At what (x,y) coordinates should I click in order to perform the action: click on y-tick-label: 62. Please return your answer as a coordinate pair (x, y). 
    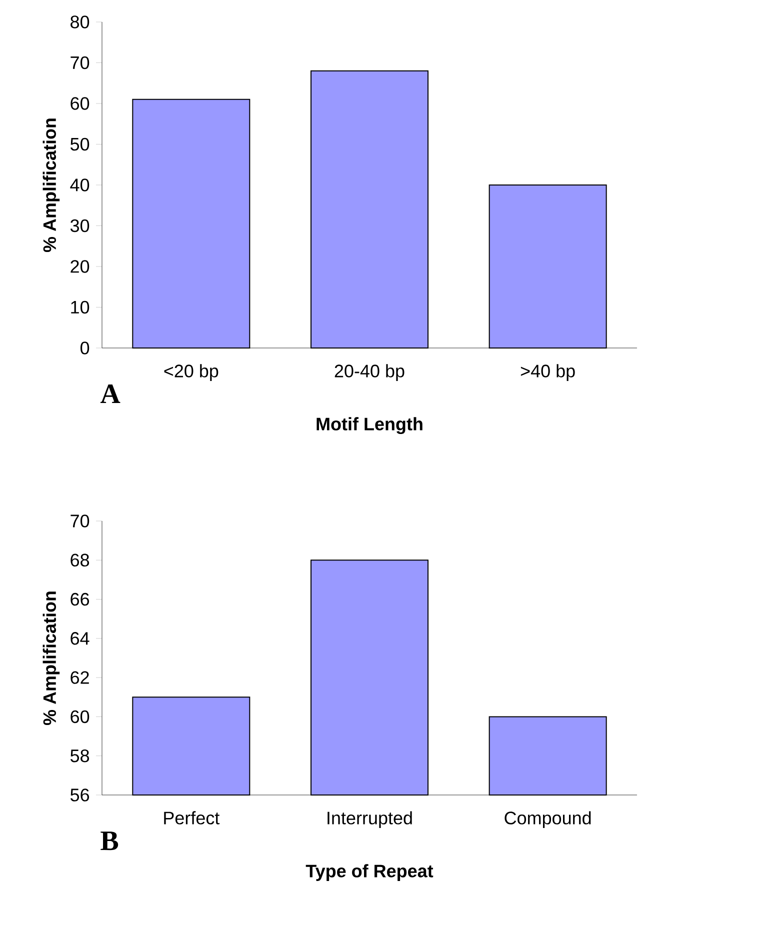
    Looking at the image, I should click on (79, 677).